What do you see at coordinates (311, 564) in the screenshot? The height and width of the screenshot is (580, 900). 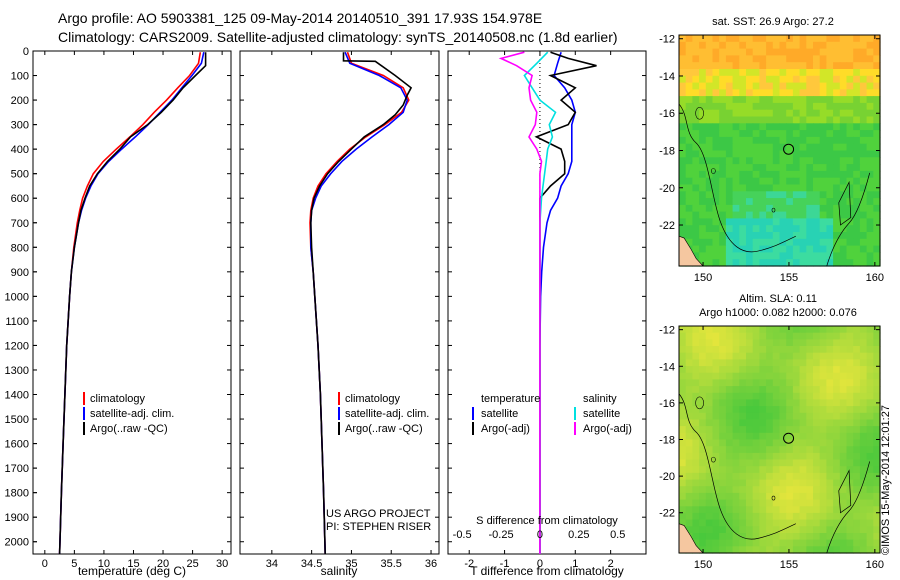 I see `x-tick-label: 34.5` at bounding box center [311, 564].